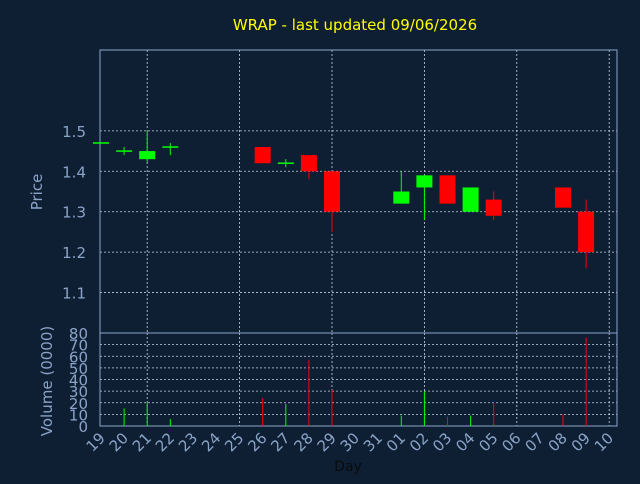 The width and height of the screenshot is (640, 484). What do you see at coordinates (78, 404) in the screenshot?
I see `volume-y-tick-label: 20` at bounding box center [78, 404].